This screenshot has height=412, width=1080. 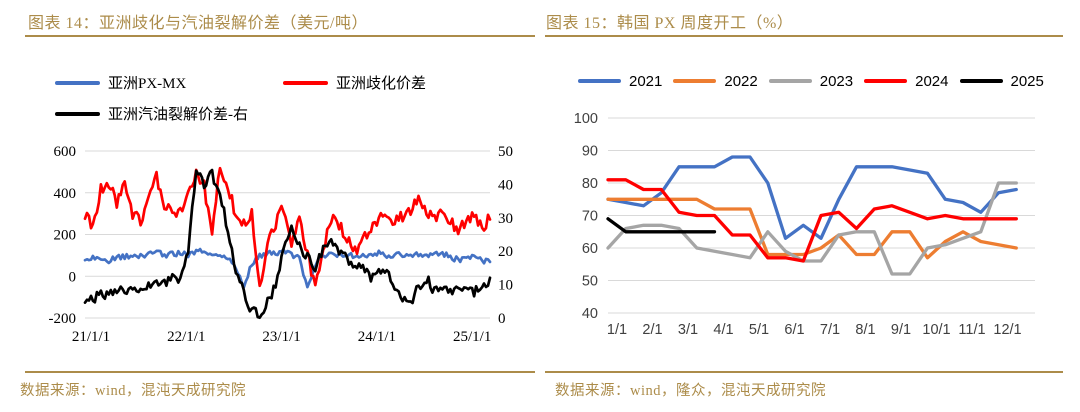 I want to click on series-2023, so click(x=812, y=228).